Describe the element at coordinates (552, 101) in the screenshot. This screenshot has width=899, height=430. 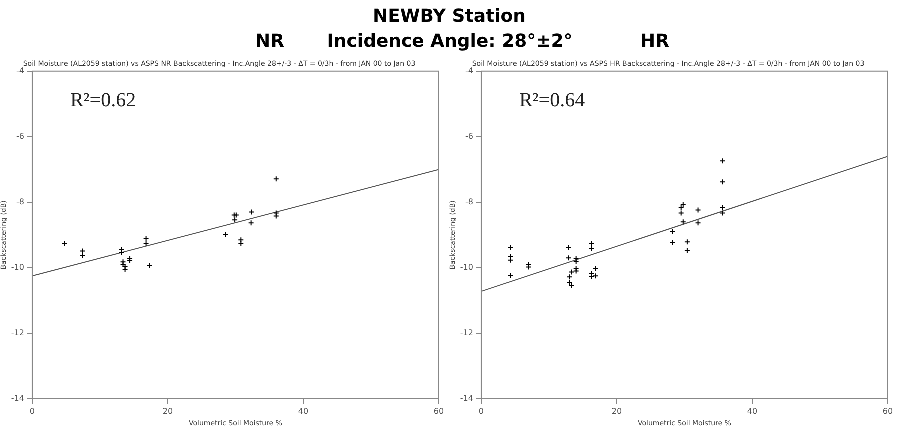
I see `annotation: R²=0.64` at that location.